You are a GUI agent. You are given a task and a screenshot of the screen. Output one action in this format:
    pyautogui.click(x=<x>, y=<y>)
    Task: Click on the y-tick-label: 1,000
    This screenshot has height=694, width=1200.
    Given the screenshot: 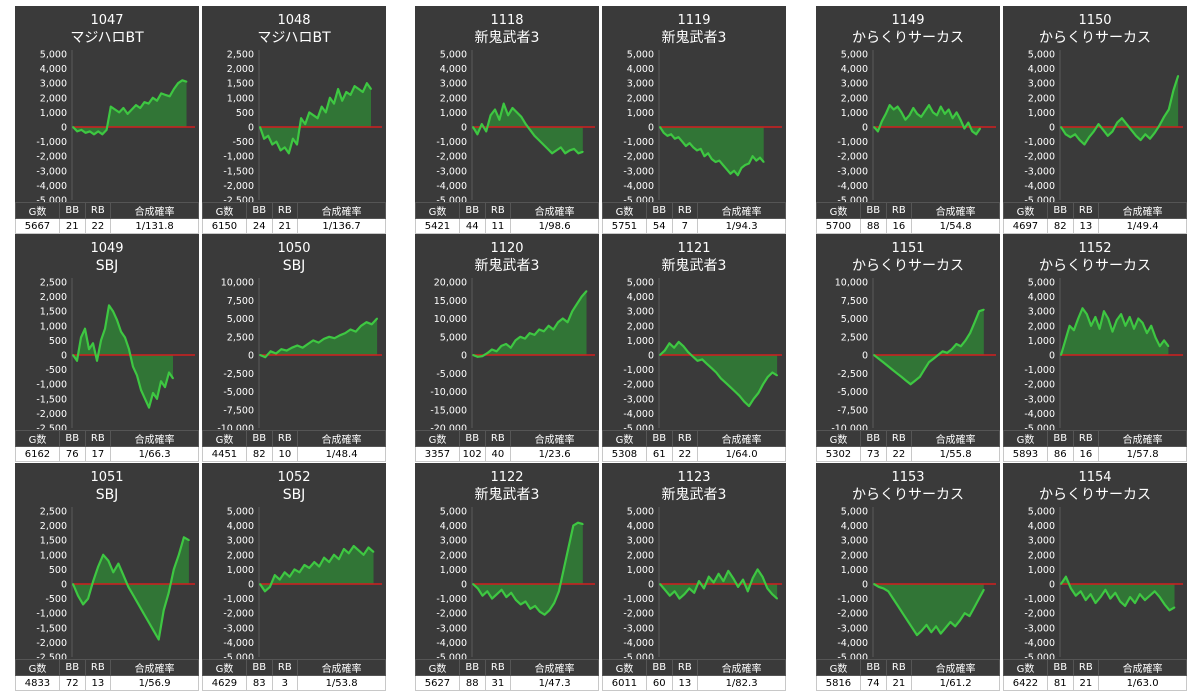 What is the action you would take?
    pyautogui.click(x=1041, y=570)
    